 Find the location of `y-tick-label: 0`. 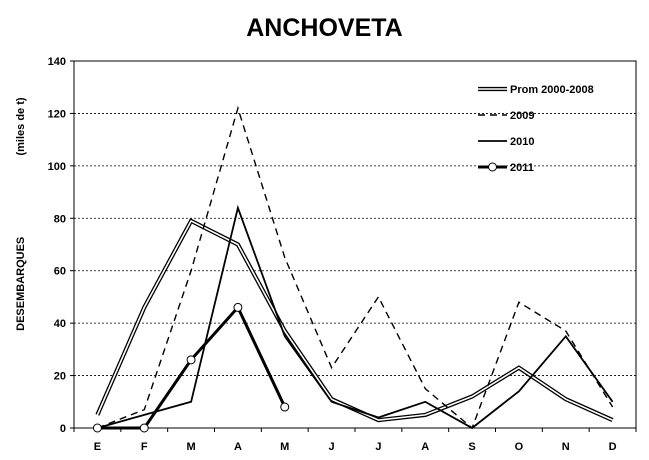

y-tick-label: 0 is located at coordinates (63, 429).